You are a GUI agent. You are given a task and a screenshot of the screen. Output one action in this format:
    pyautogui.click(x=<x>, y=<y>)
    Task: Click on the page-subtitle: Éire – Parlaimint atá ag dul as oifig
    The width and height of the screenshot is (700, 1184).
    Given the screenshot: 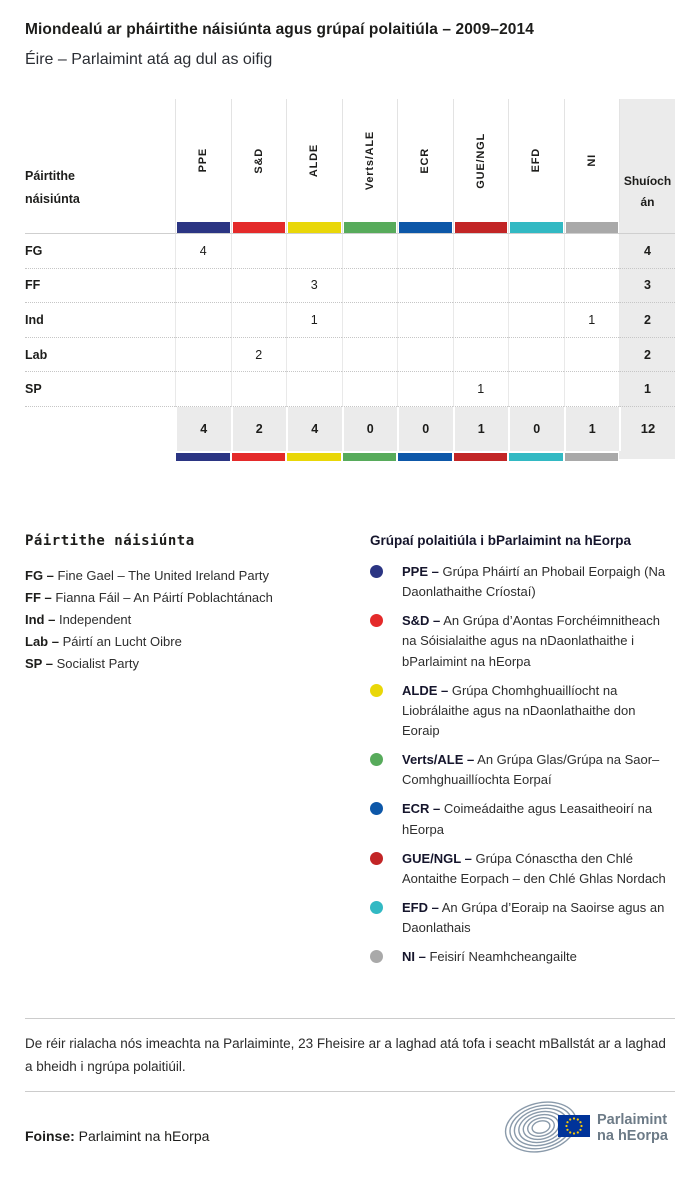 What is the action you would take?
    pyautogui.click(x=149, y=59)
    